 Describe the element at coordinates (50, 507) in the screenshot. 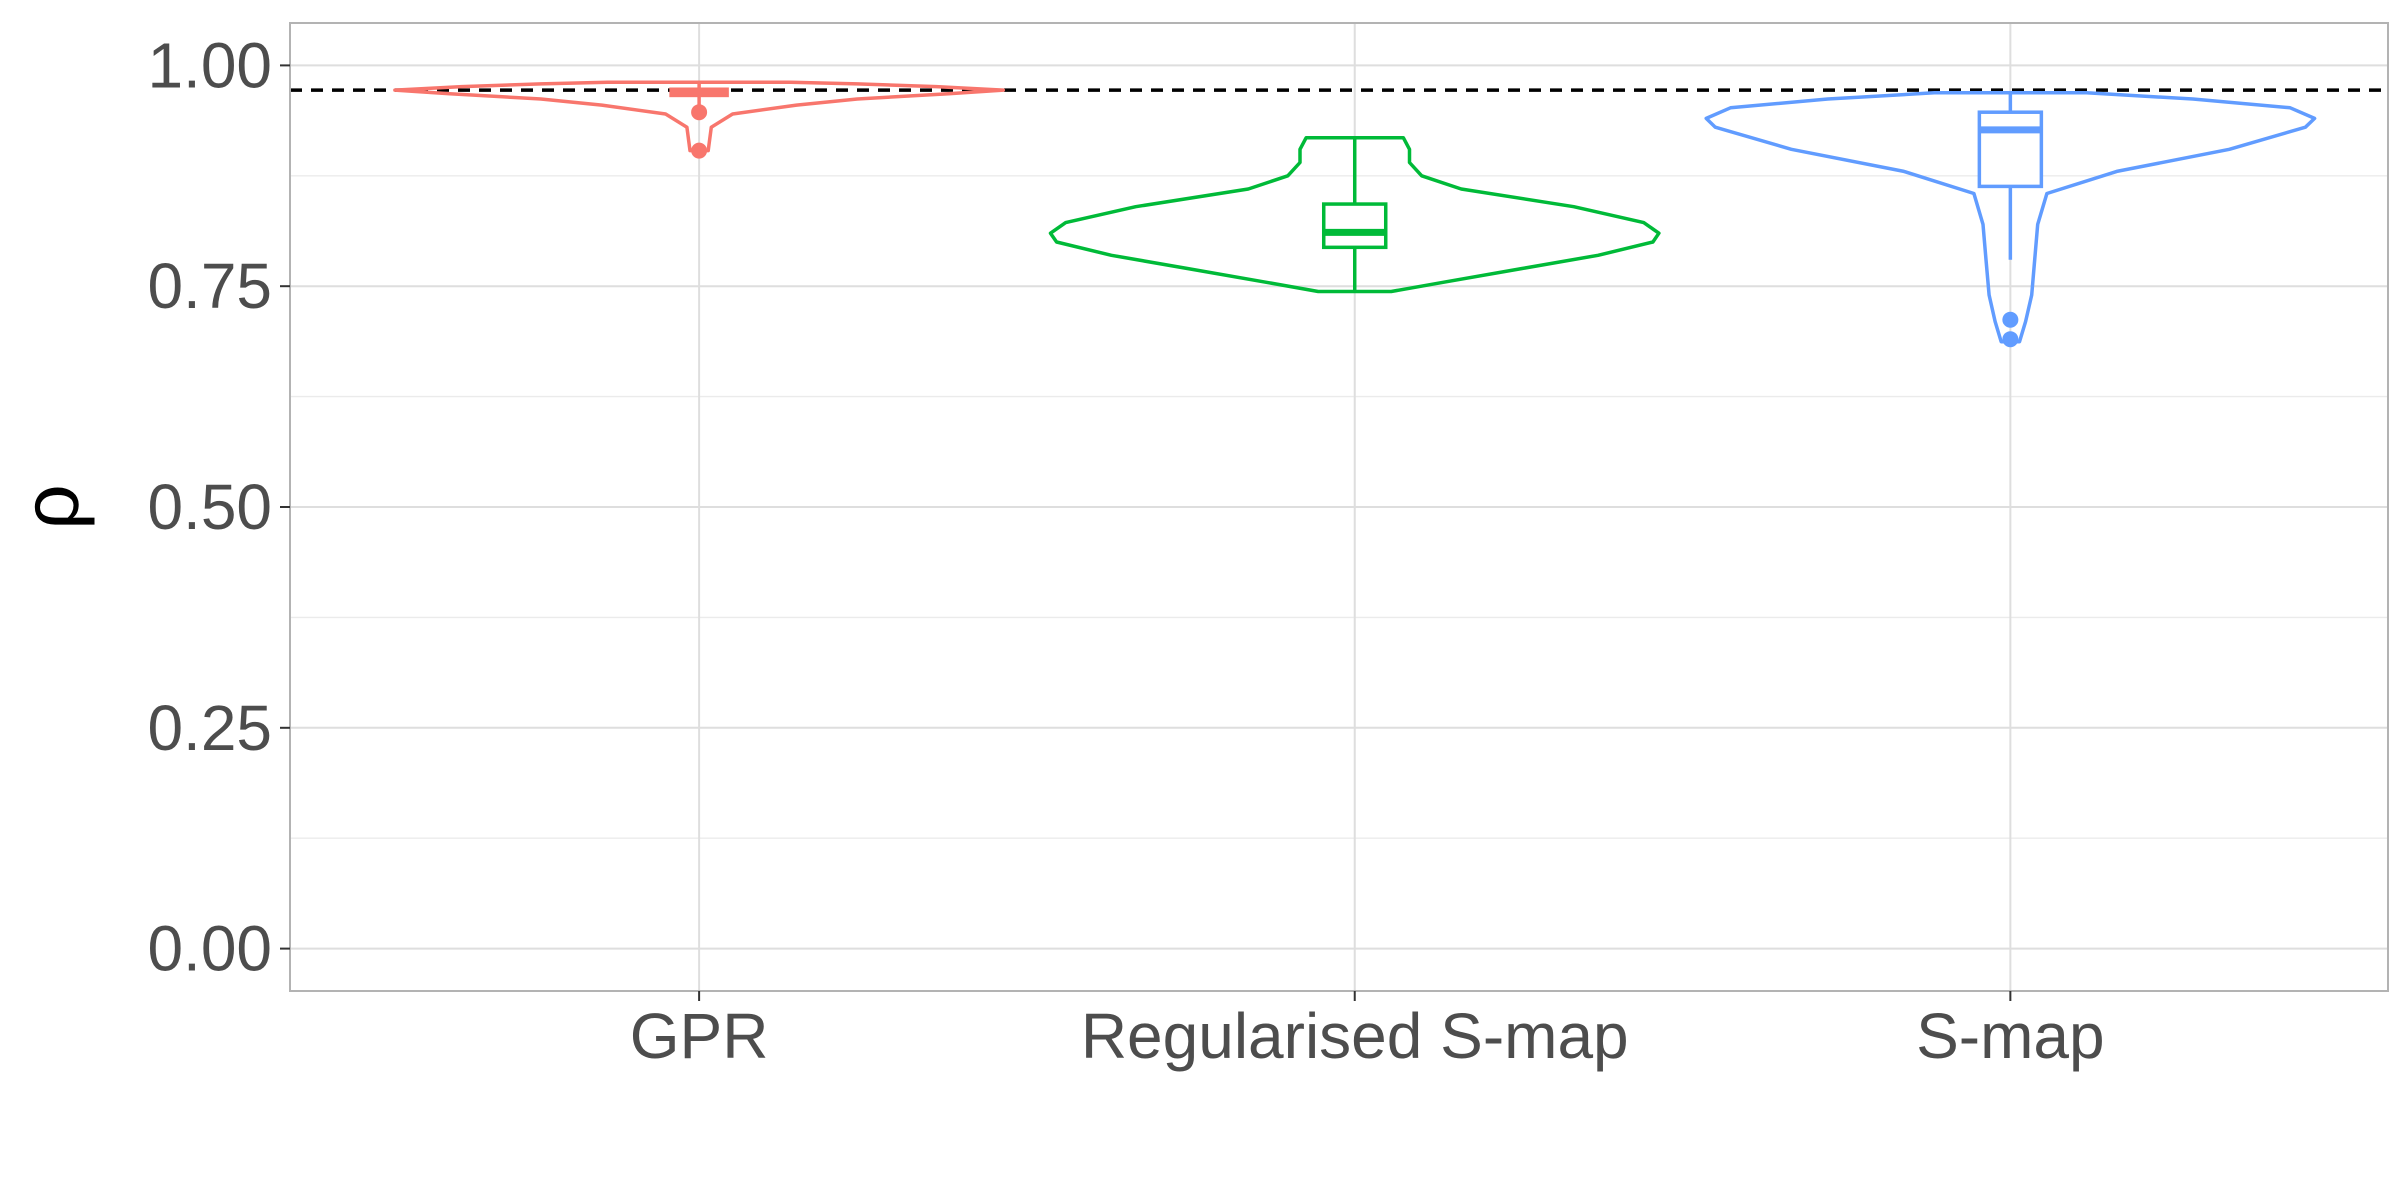

I see `y-axis-title: ρ` at that location.